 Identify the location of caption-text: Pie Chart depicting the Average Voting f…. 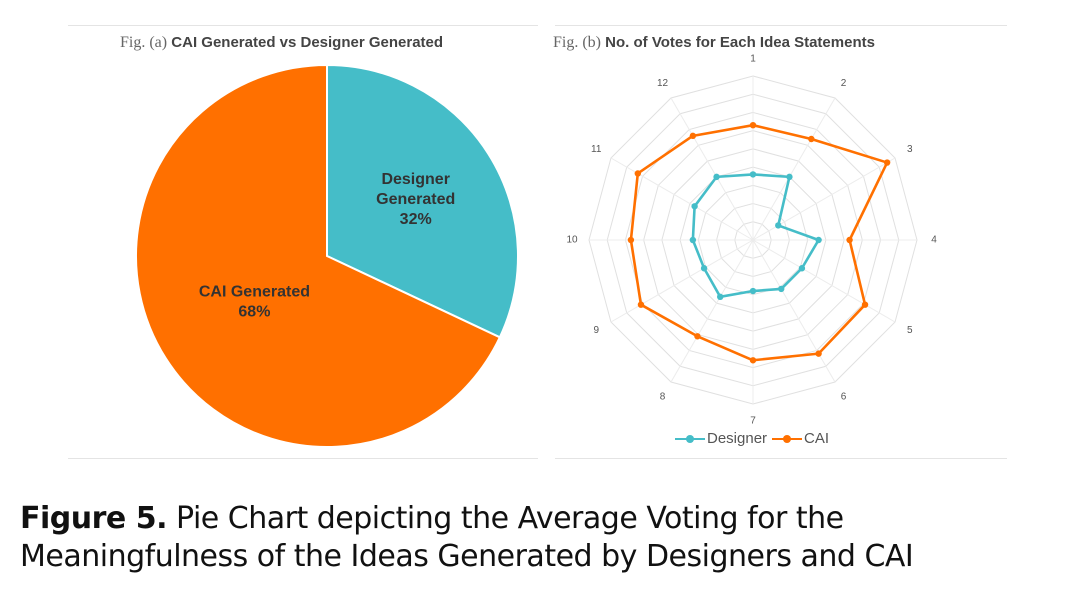
(467, 537).